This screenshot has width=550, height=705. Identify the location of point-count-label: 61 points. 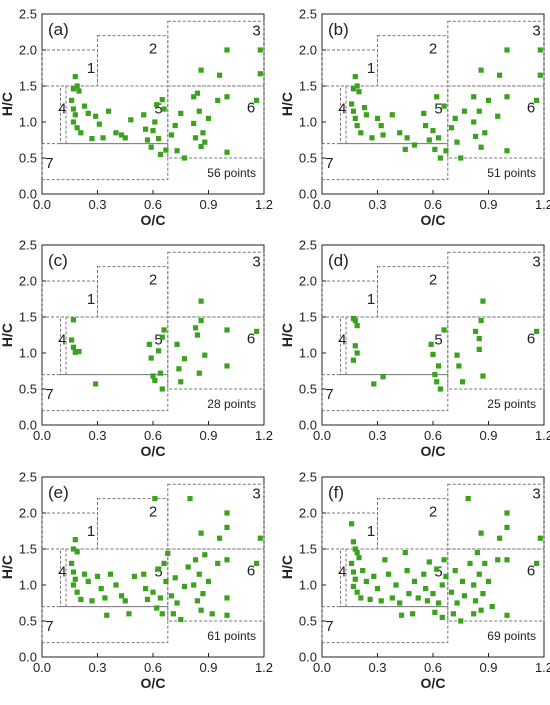
(231, 636).